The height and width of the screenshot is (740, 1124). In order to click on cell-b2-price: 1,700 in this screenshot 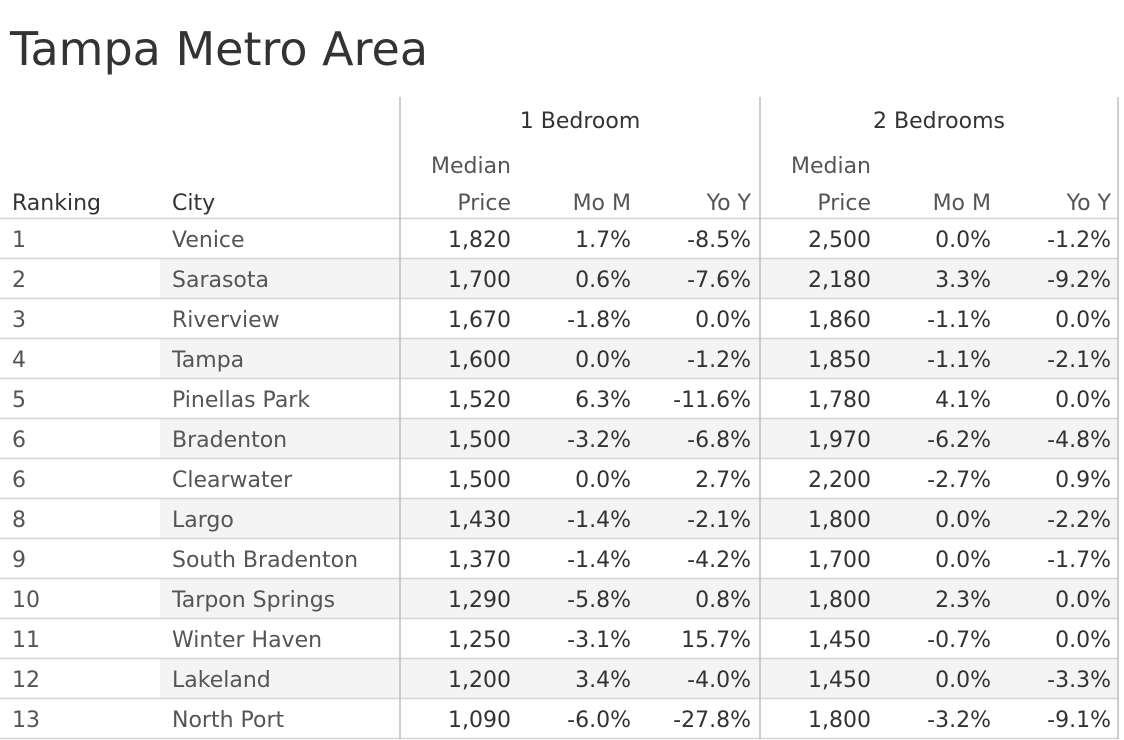, I will do `click(839, 560)`.